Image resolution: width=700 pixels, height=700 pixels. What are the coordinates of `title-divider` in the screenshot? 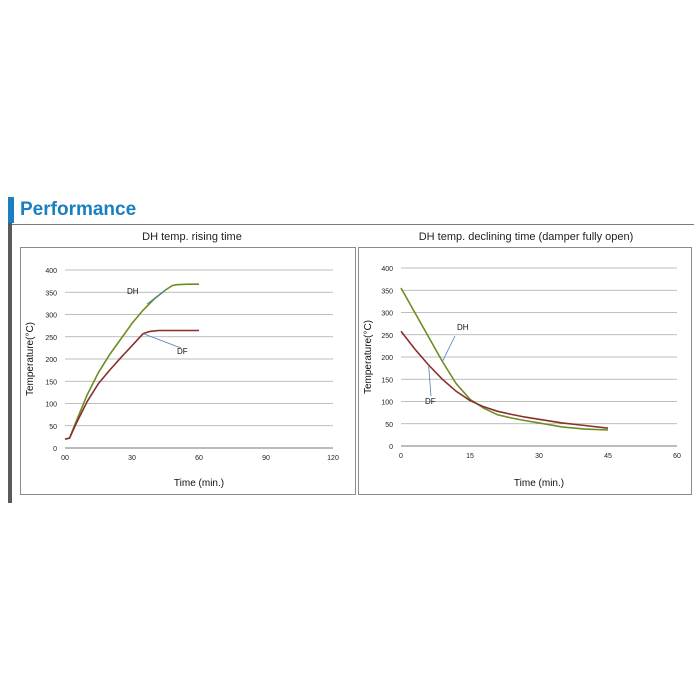 It's located at (353, 224).